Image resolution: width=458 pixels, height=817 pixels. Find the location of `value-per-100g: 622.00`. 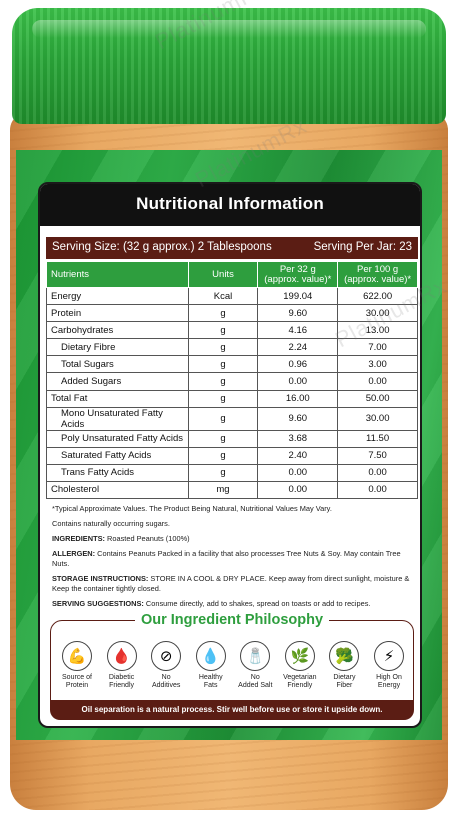

value-per-100g: 622.00 is located at coordinates (377, 296).